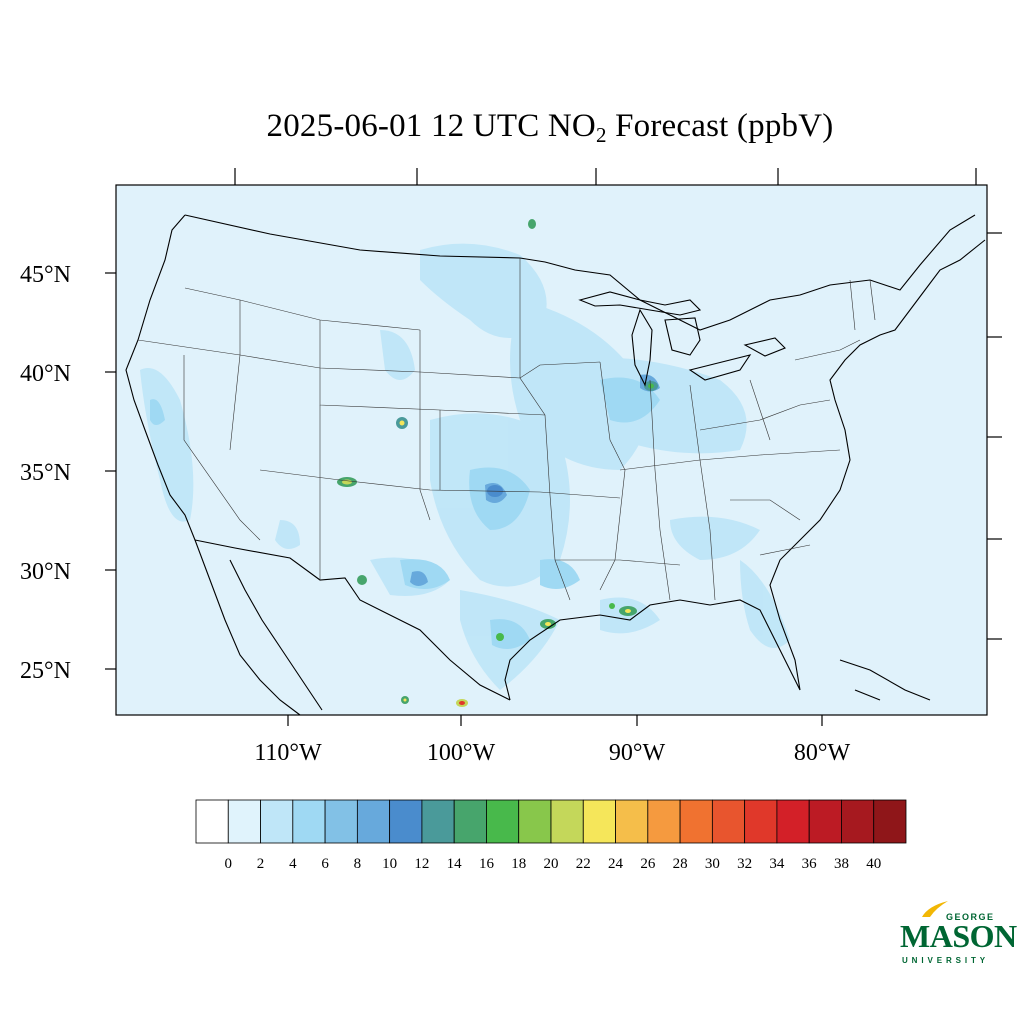  I want to click on lon-label-110: 110°W, so click(288, 753).